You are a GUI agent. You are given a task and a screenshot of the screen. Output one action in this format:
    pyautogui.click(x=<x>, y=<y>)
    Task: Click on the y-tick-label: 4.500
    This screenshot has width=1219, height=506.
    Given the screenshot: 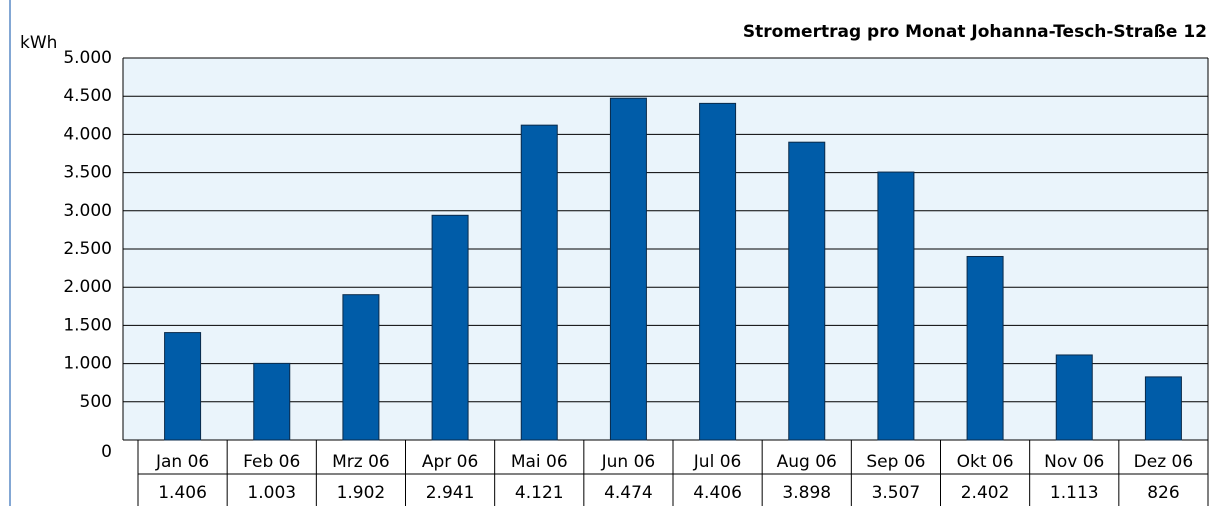 What is the action you would take?
    pyautogui.click(x=87, y=96)
    